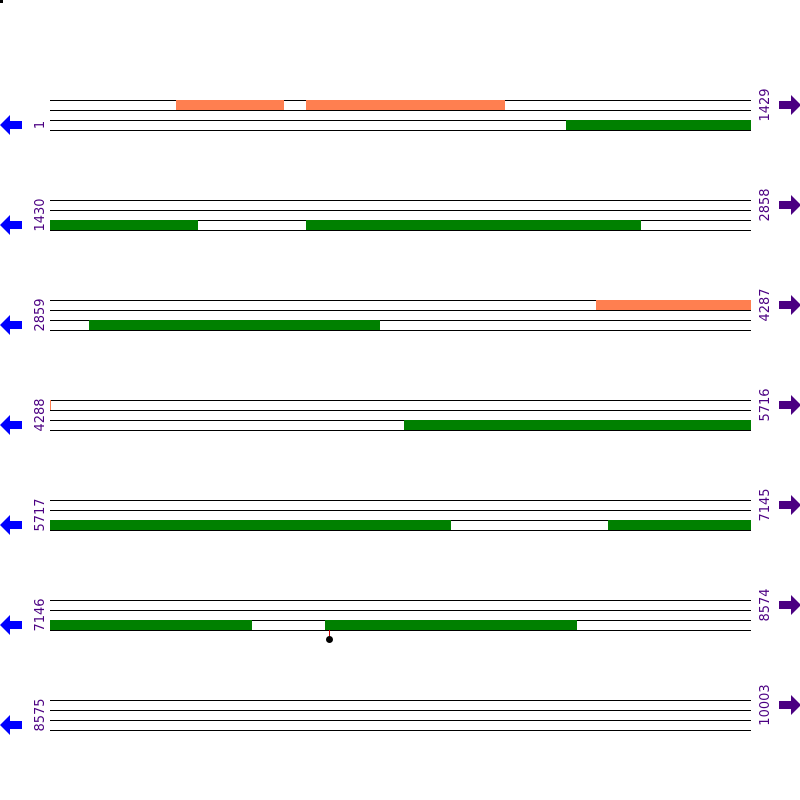  What do you see at coordinates (40, 215) in the screenshot?
I see `row-start-label: 1430` at bounding box center [40, 215].